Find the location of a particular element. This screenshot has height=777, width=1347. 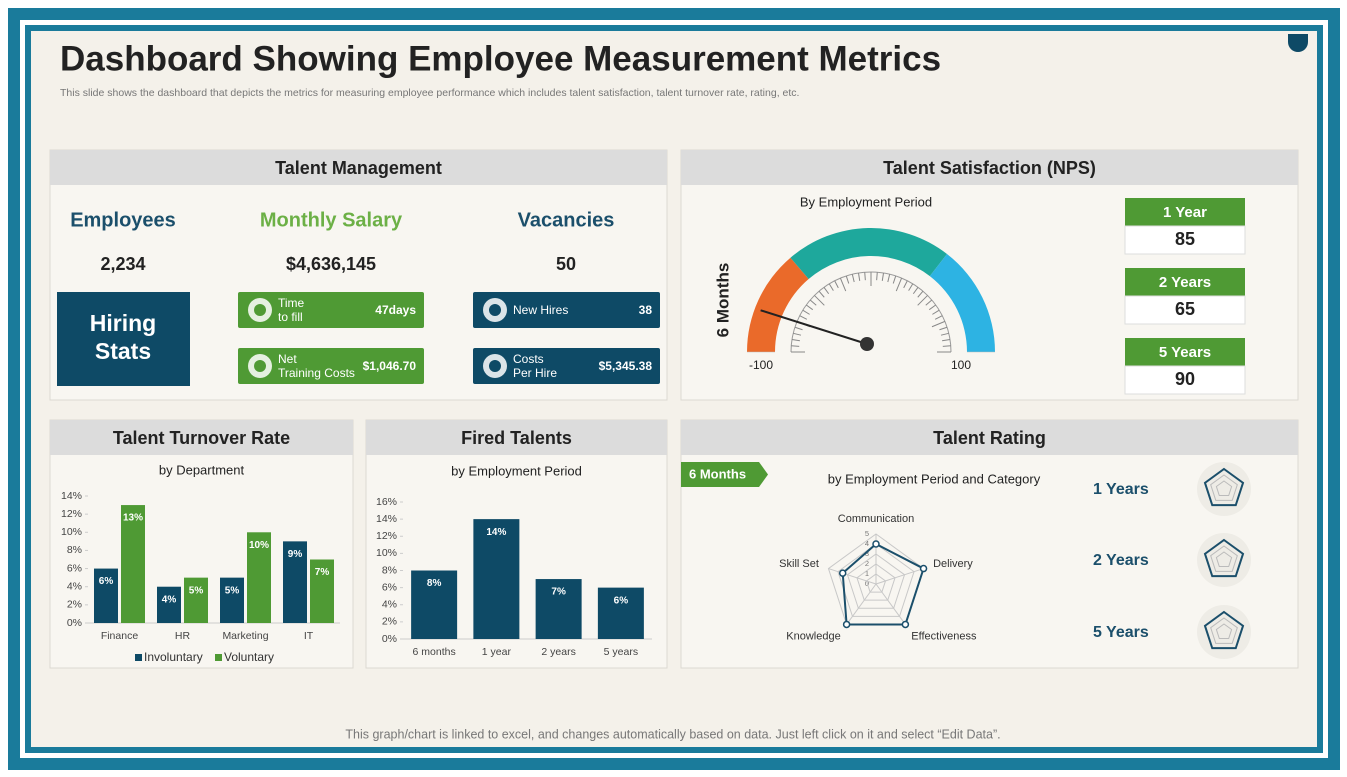

period-value: 90 is located at coordinates (1185, 379).